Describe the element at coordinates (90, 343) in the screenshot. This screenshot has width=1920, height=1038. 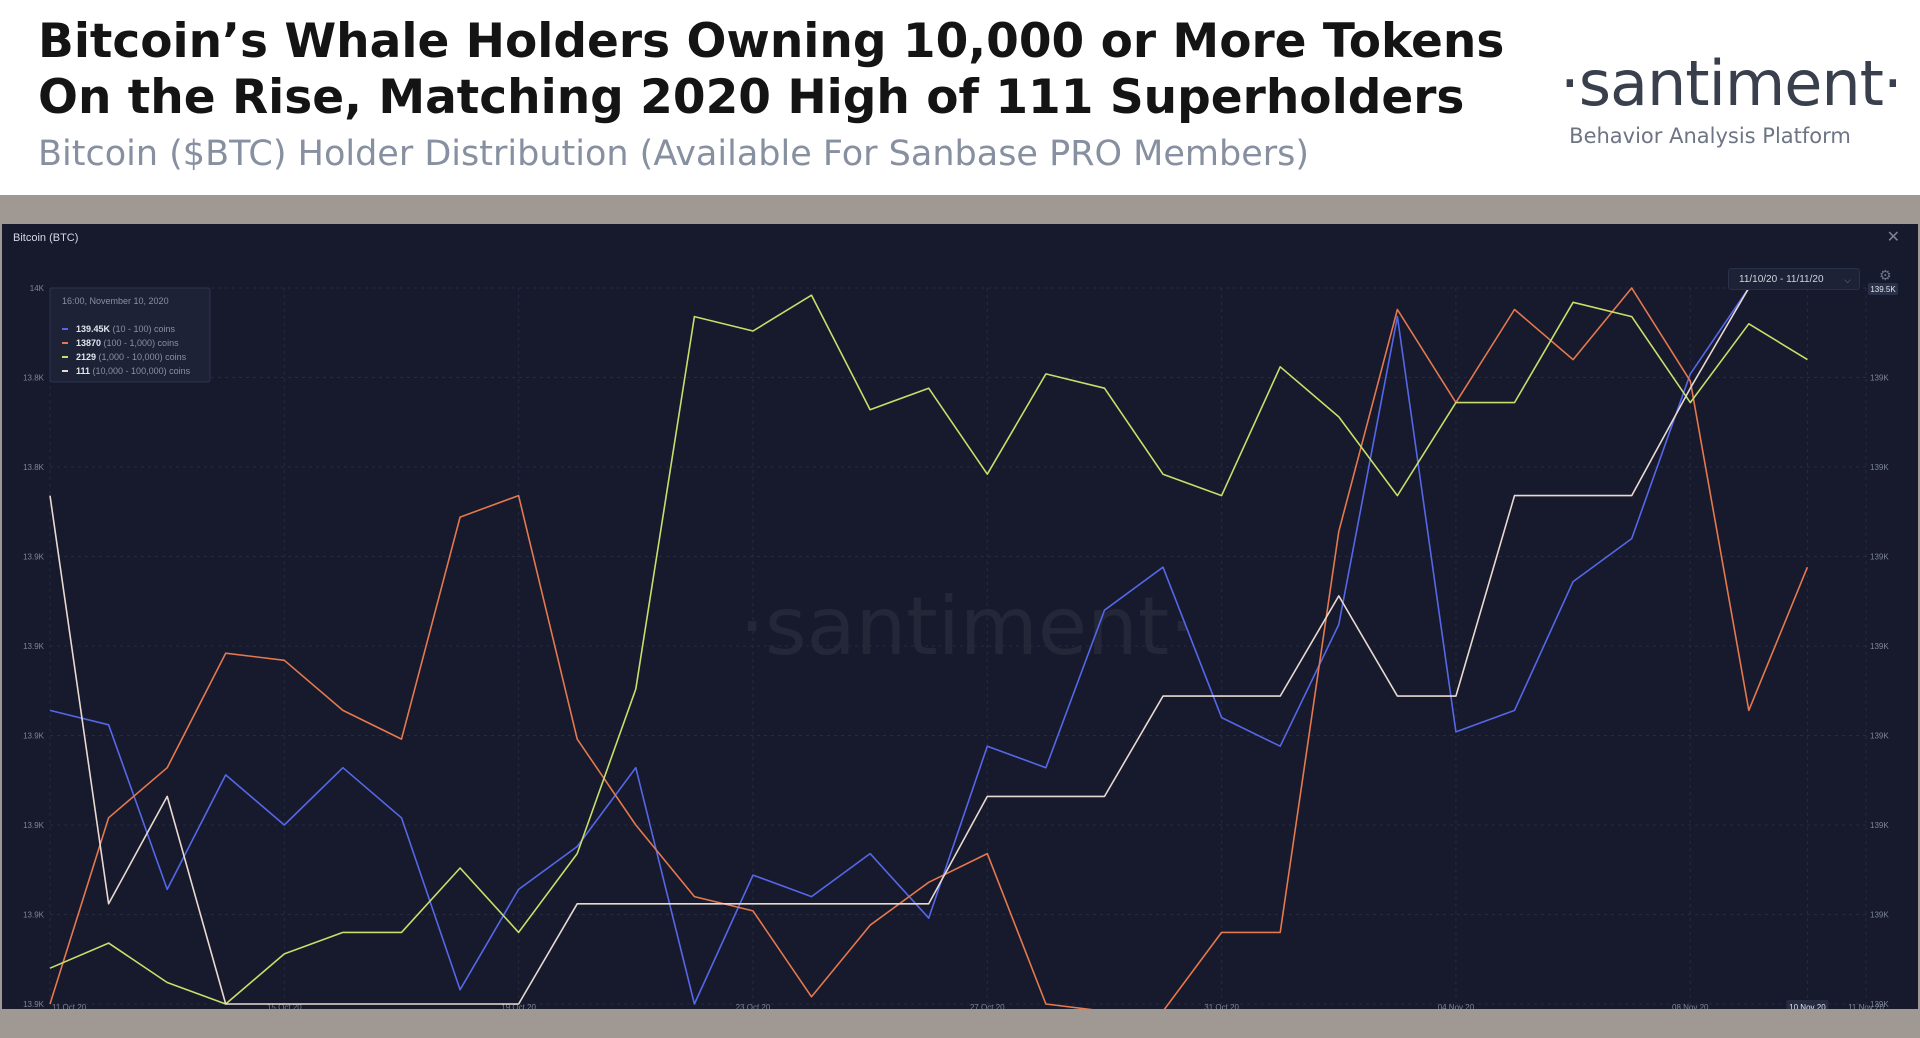
I see `legend-value: 13870` at that location.